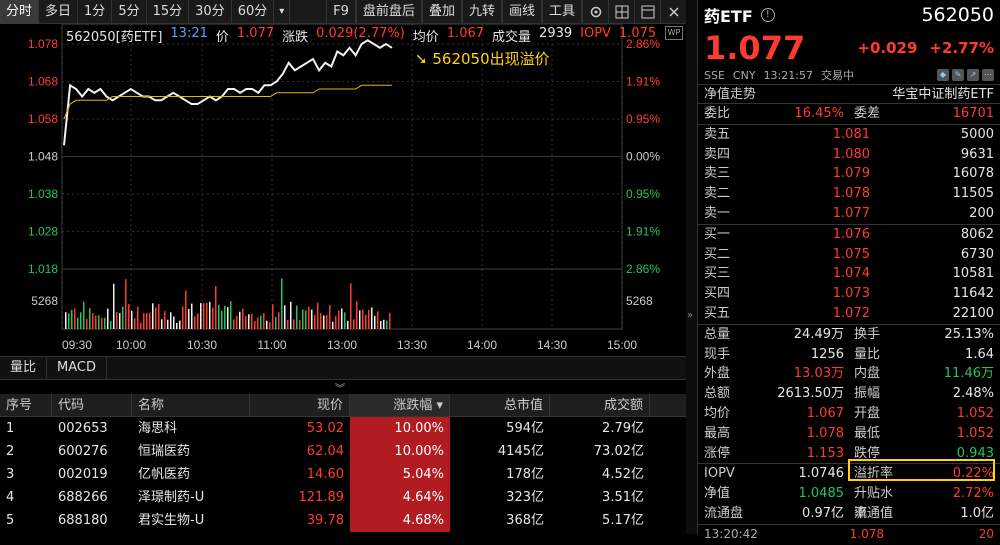 This screenshot has width=1000, height=545. What do you see at coordinates (253, 12) in the screenshot?
I see `tab-period-6: 60分` at bounding box center [253, 12].